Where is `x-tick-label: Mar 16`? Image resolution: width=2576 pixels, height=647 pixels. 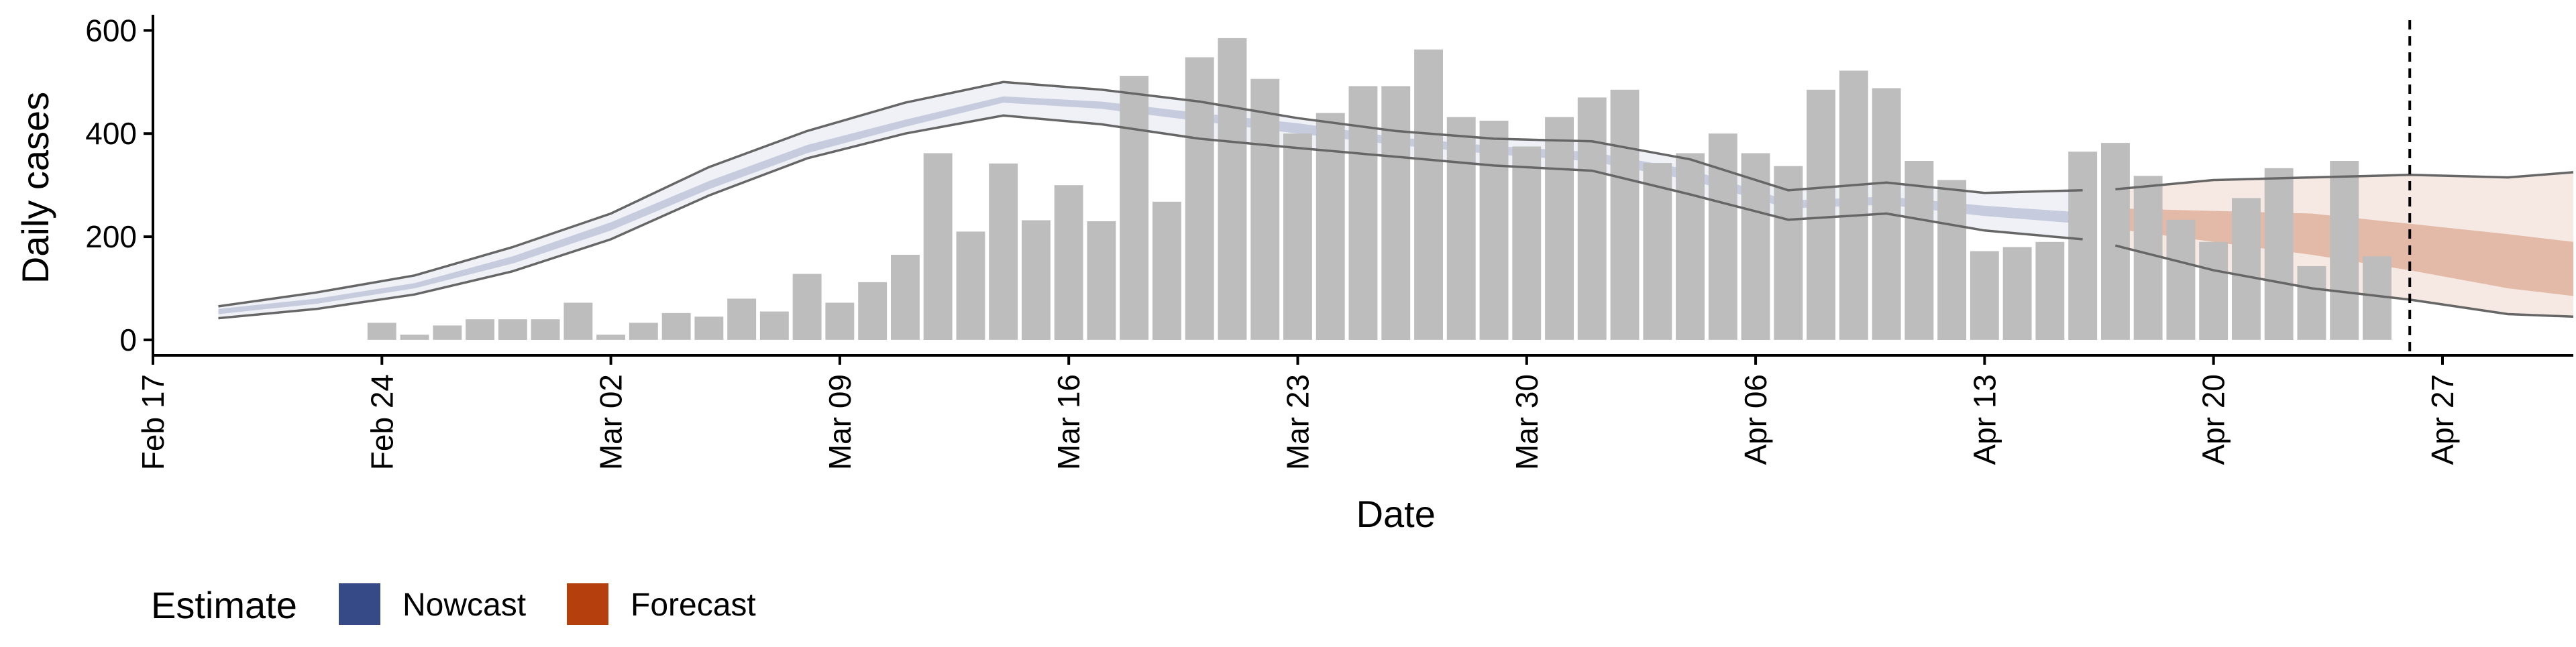
x-tick-label: Mar 16 is located at coordinates (1068, 422).